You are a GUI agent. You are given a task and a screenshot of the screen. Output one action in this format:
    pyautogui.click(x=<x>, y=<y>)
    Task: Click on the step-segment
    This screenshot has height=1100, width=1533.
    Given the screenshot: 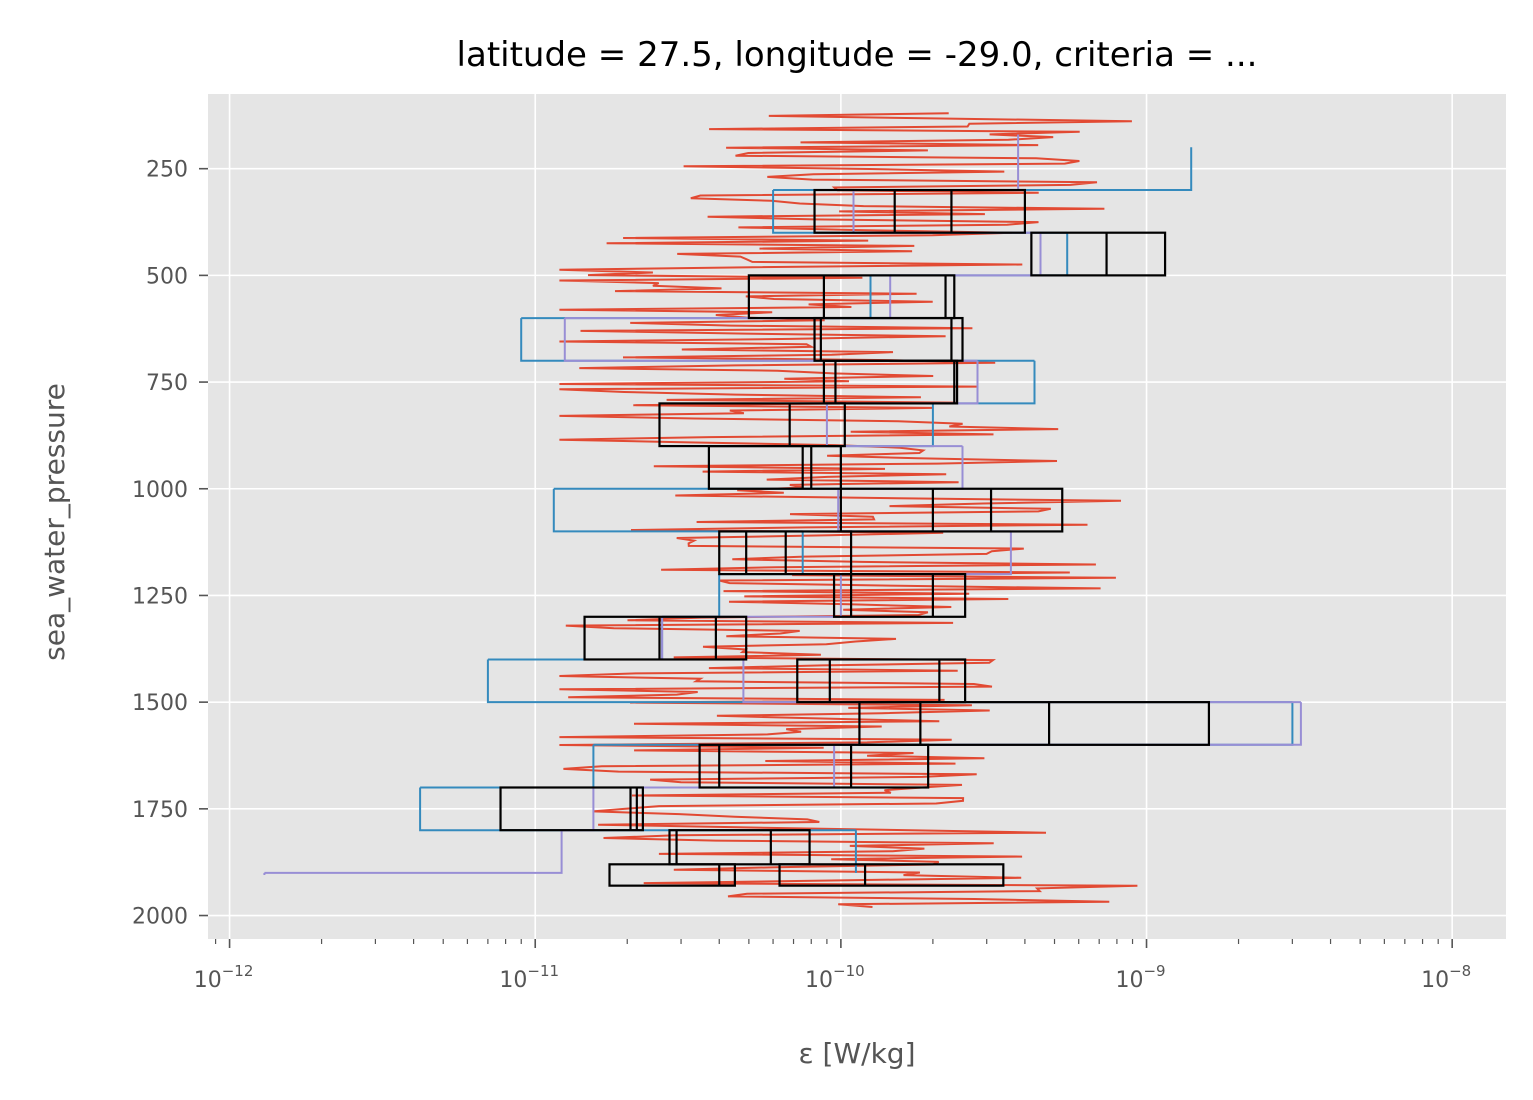 What is the action you would take?
    pyautogui.click(x=413, y=852)
    